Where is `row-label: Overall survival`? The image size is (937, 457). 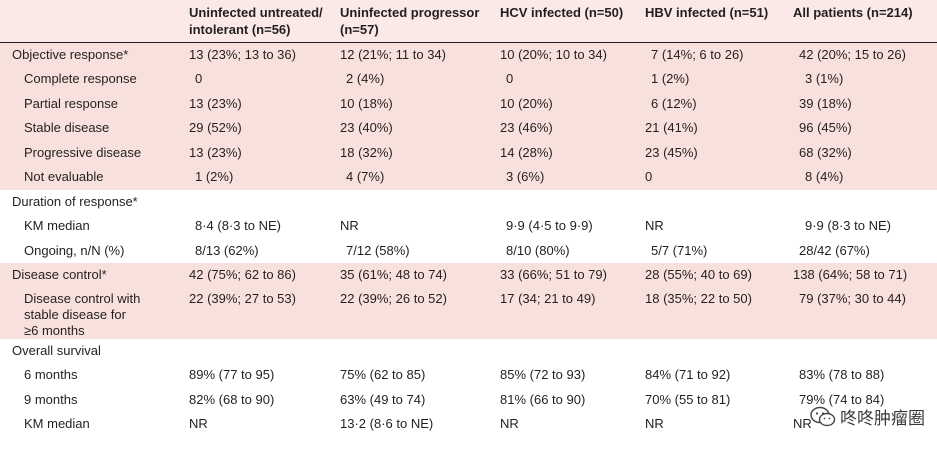 row-label: Overall survival is located at coordinates (56, 350).